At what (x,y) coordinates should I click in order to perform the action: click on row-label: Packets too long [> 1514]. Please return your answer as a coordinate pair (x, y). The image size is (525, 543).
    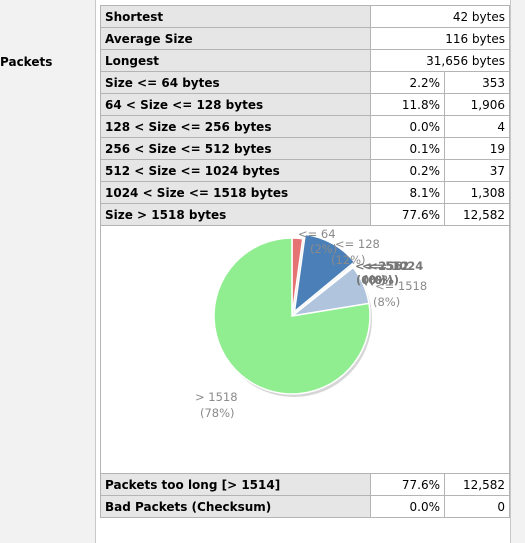
    Looking at the image, I should click on (235, 484).